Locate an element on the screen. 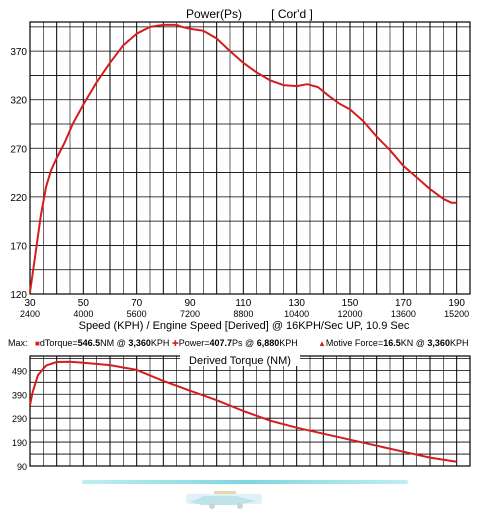 This screenshot has width=480, height=516. power-chart-subtitle: [ Cor'd ] is located at coordinates (292, 14).